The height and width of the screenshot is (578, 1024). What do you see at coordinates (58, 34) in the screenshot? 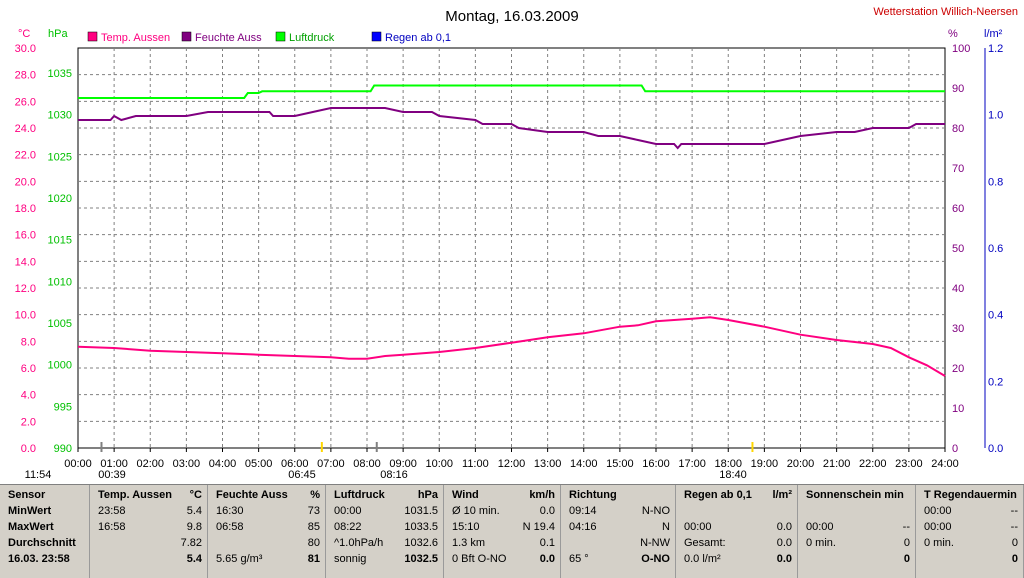
I see `unit-label-pressure: hPa` at bounding box center [58, 34].